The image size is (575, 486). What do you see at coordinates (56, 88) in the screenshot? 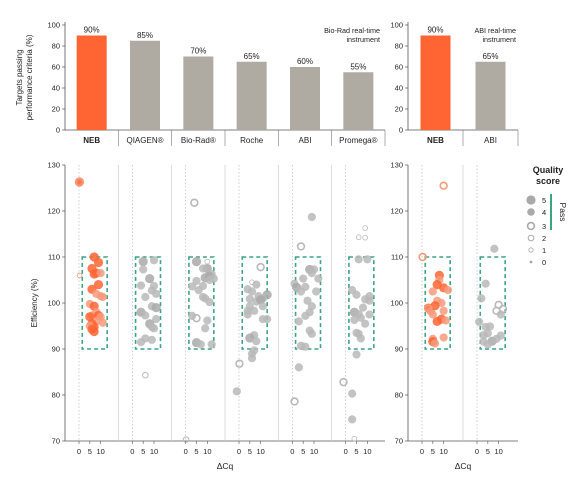
I see `y-tick-label: 40` at bounding box center [56, 88].